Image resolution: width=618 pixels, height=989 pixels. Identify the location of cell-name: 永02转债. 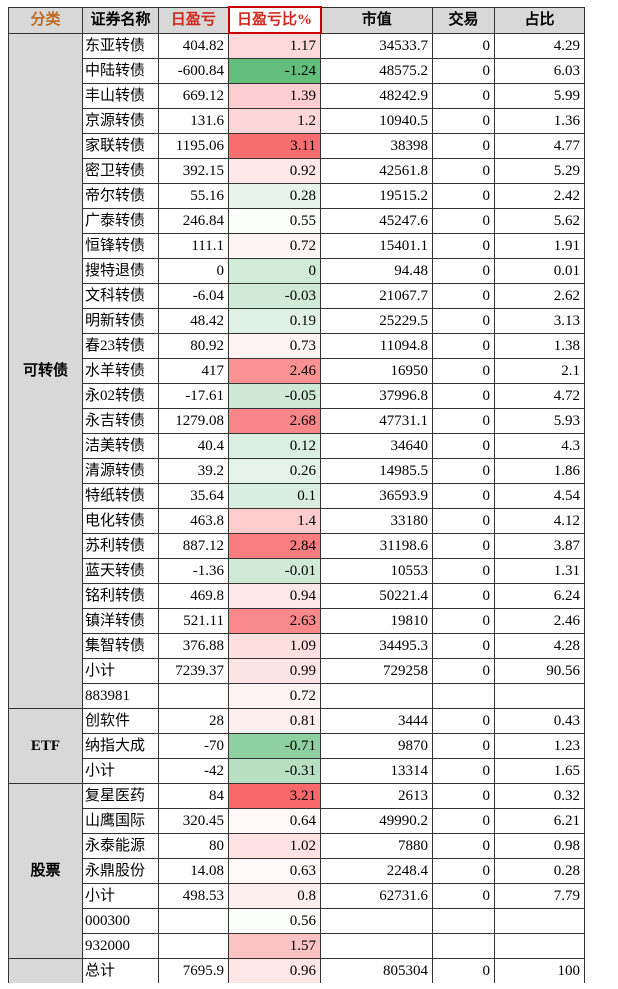
(120, 396).